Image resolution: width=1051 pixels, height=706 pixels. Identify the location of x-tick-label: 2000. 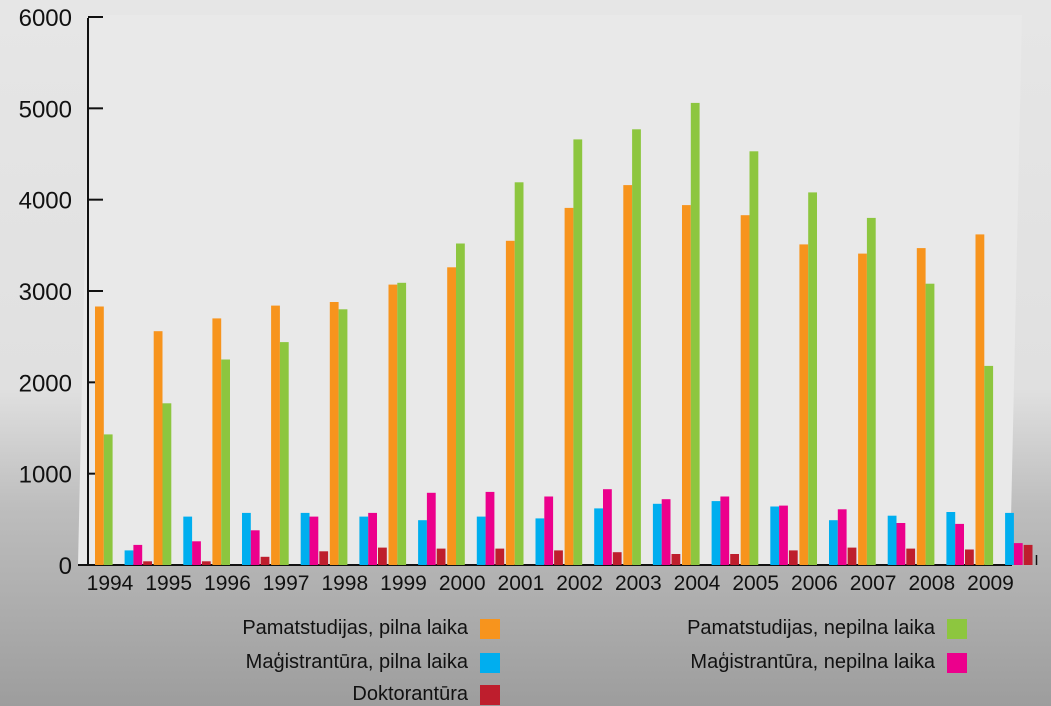
(462, 583).